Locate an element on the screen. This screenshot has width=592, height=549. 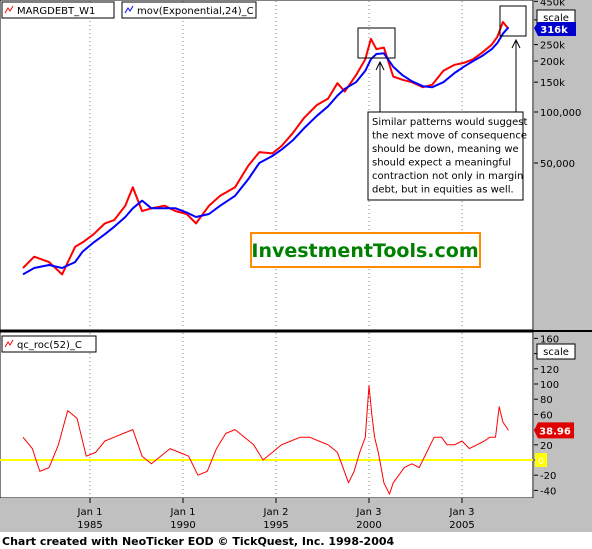
legend-ema-label: mov(Exponential,24)_C is located at coordinates (195, 11).